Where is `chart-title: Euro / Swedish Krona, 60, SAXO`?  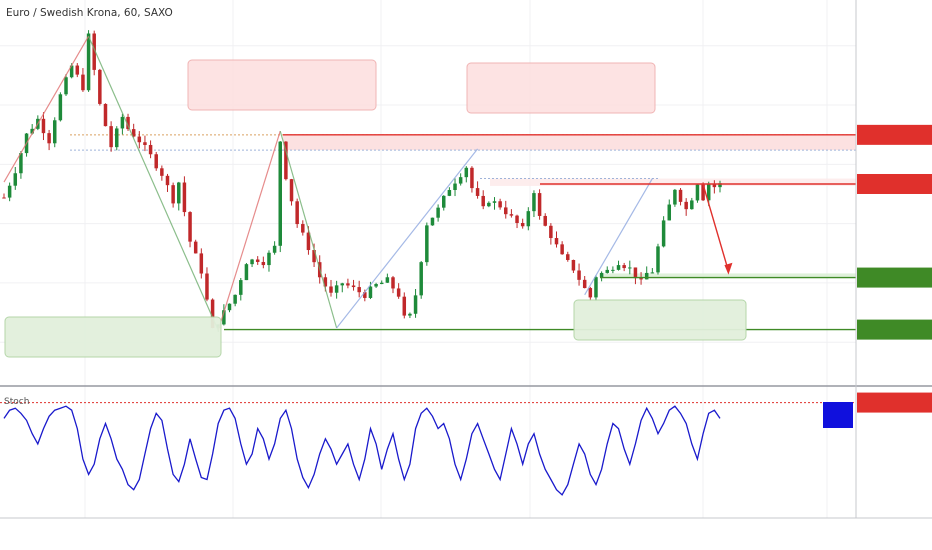 chart-title: Euro / Swedish Krona, 60, SAXO is located at coordinates (89, 13).